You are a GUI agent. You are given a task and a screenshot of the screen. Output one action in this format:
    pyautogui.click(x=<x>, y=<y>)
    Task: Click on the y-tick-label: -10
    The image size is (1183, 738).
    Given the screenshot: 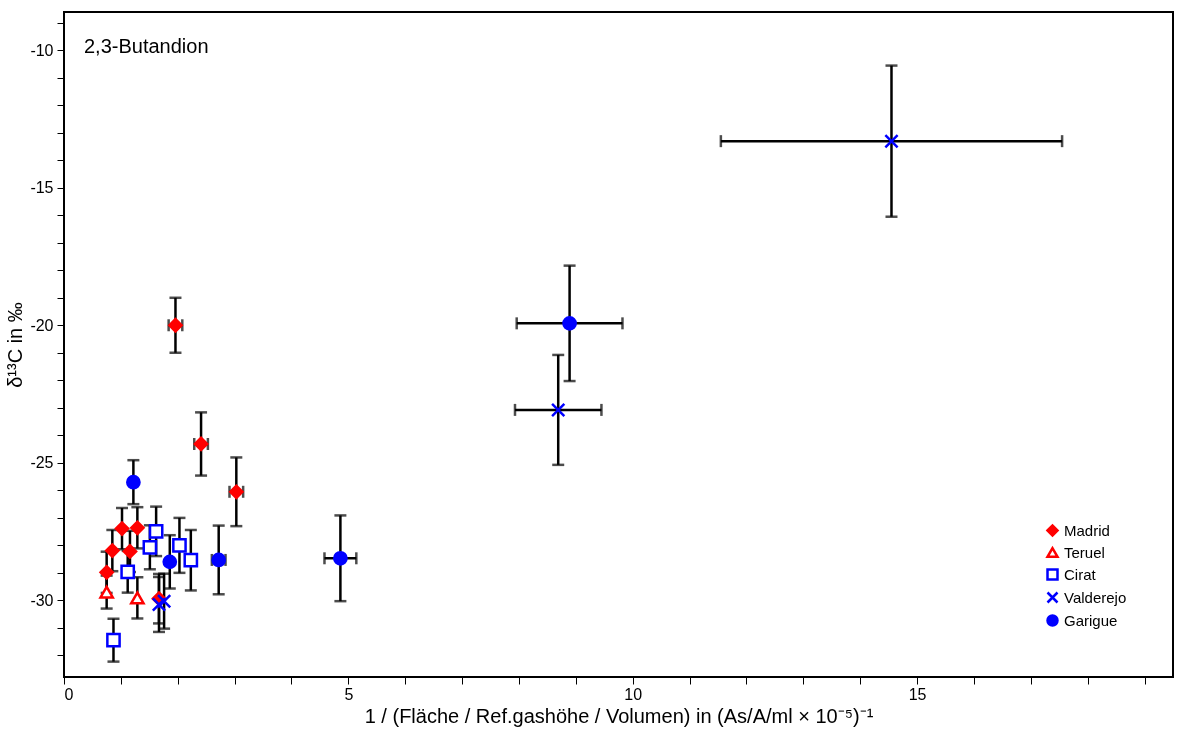 What is the action you would take?
    pyautogui.click(x=42, y=50)
    